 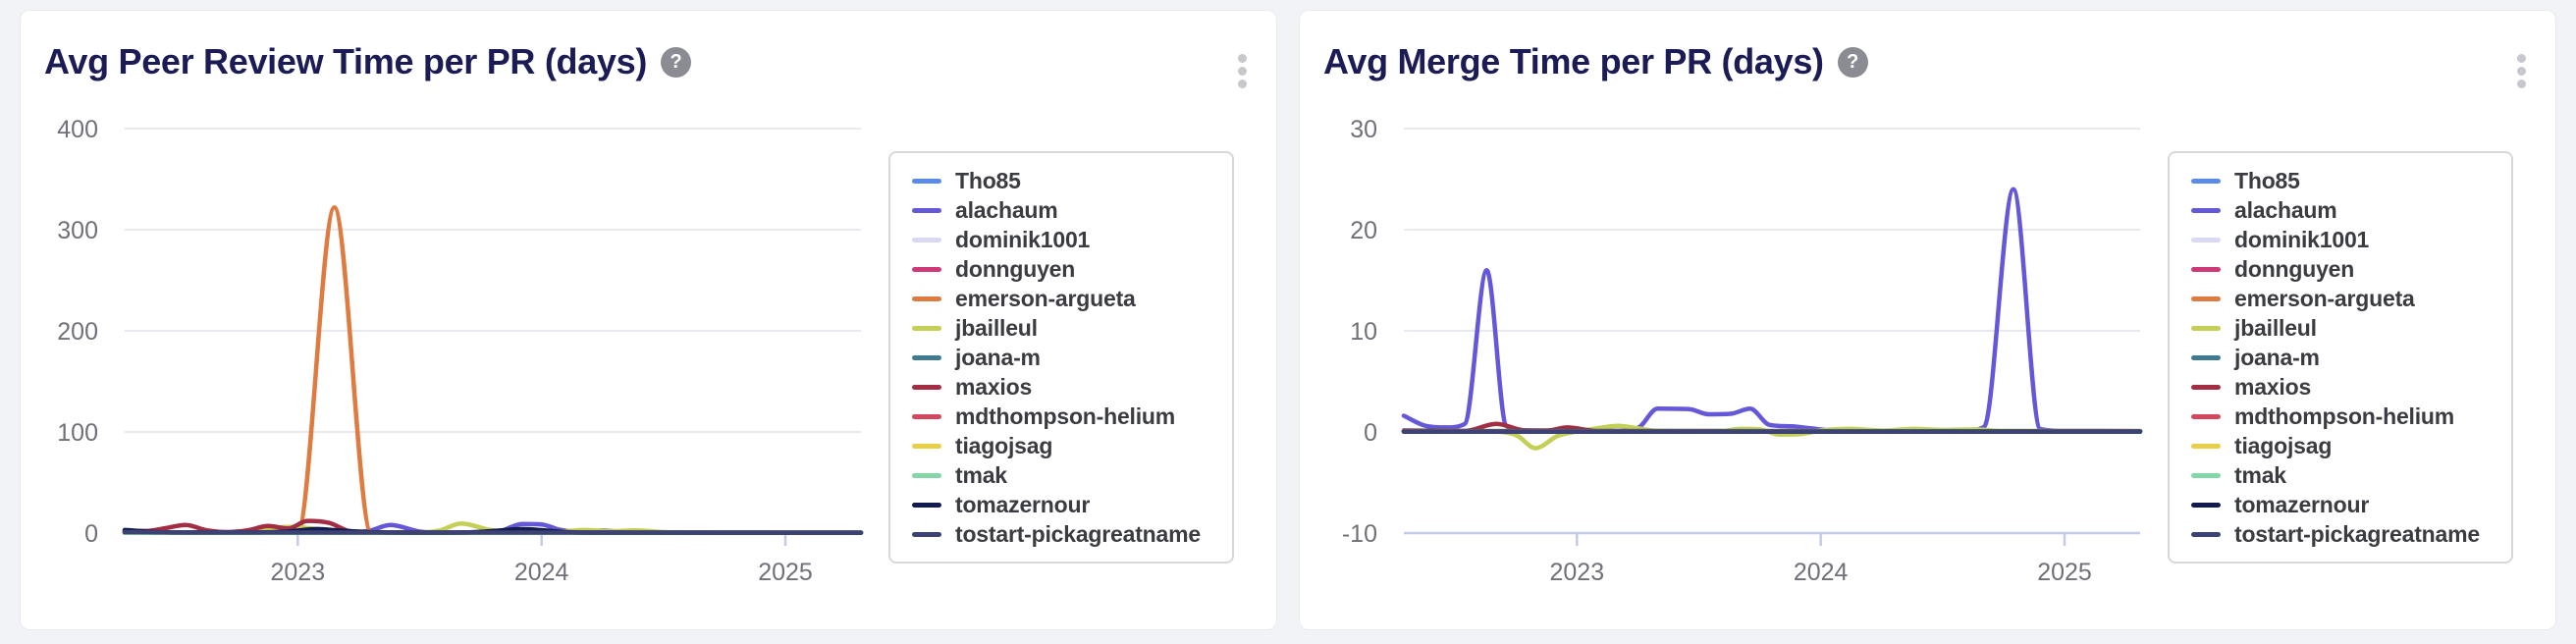 What do you see at coordinates (1359, 534) in the screenshot?
I see `y-axis-tick-label: -10` at bounding box center [1359, 534].